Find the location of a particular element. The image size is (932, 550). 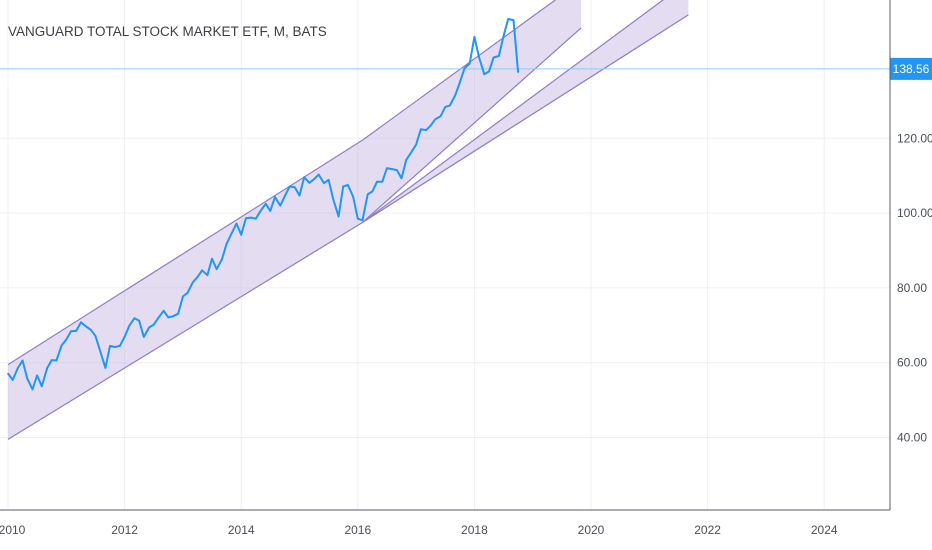

y-tick-label: 80.00 is located at coordinates (912, 288).